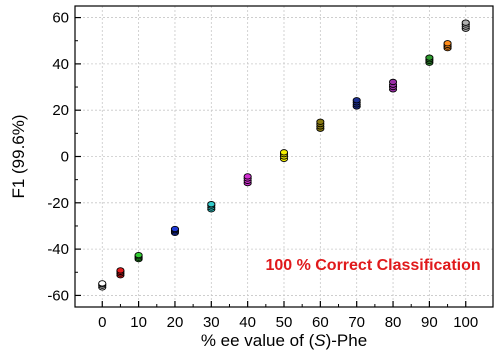 This screenshot has height=354, width=500. Describe the element at coordinates (356, 322) in the screenshot. I see `x-tick-label: 70` at that location.